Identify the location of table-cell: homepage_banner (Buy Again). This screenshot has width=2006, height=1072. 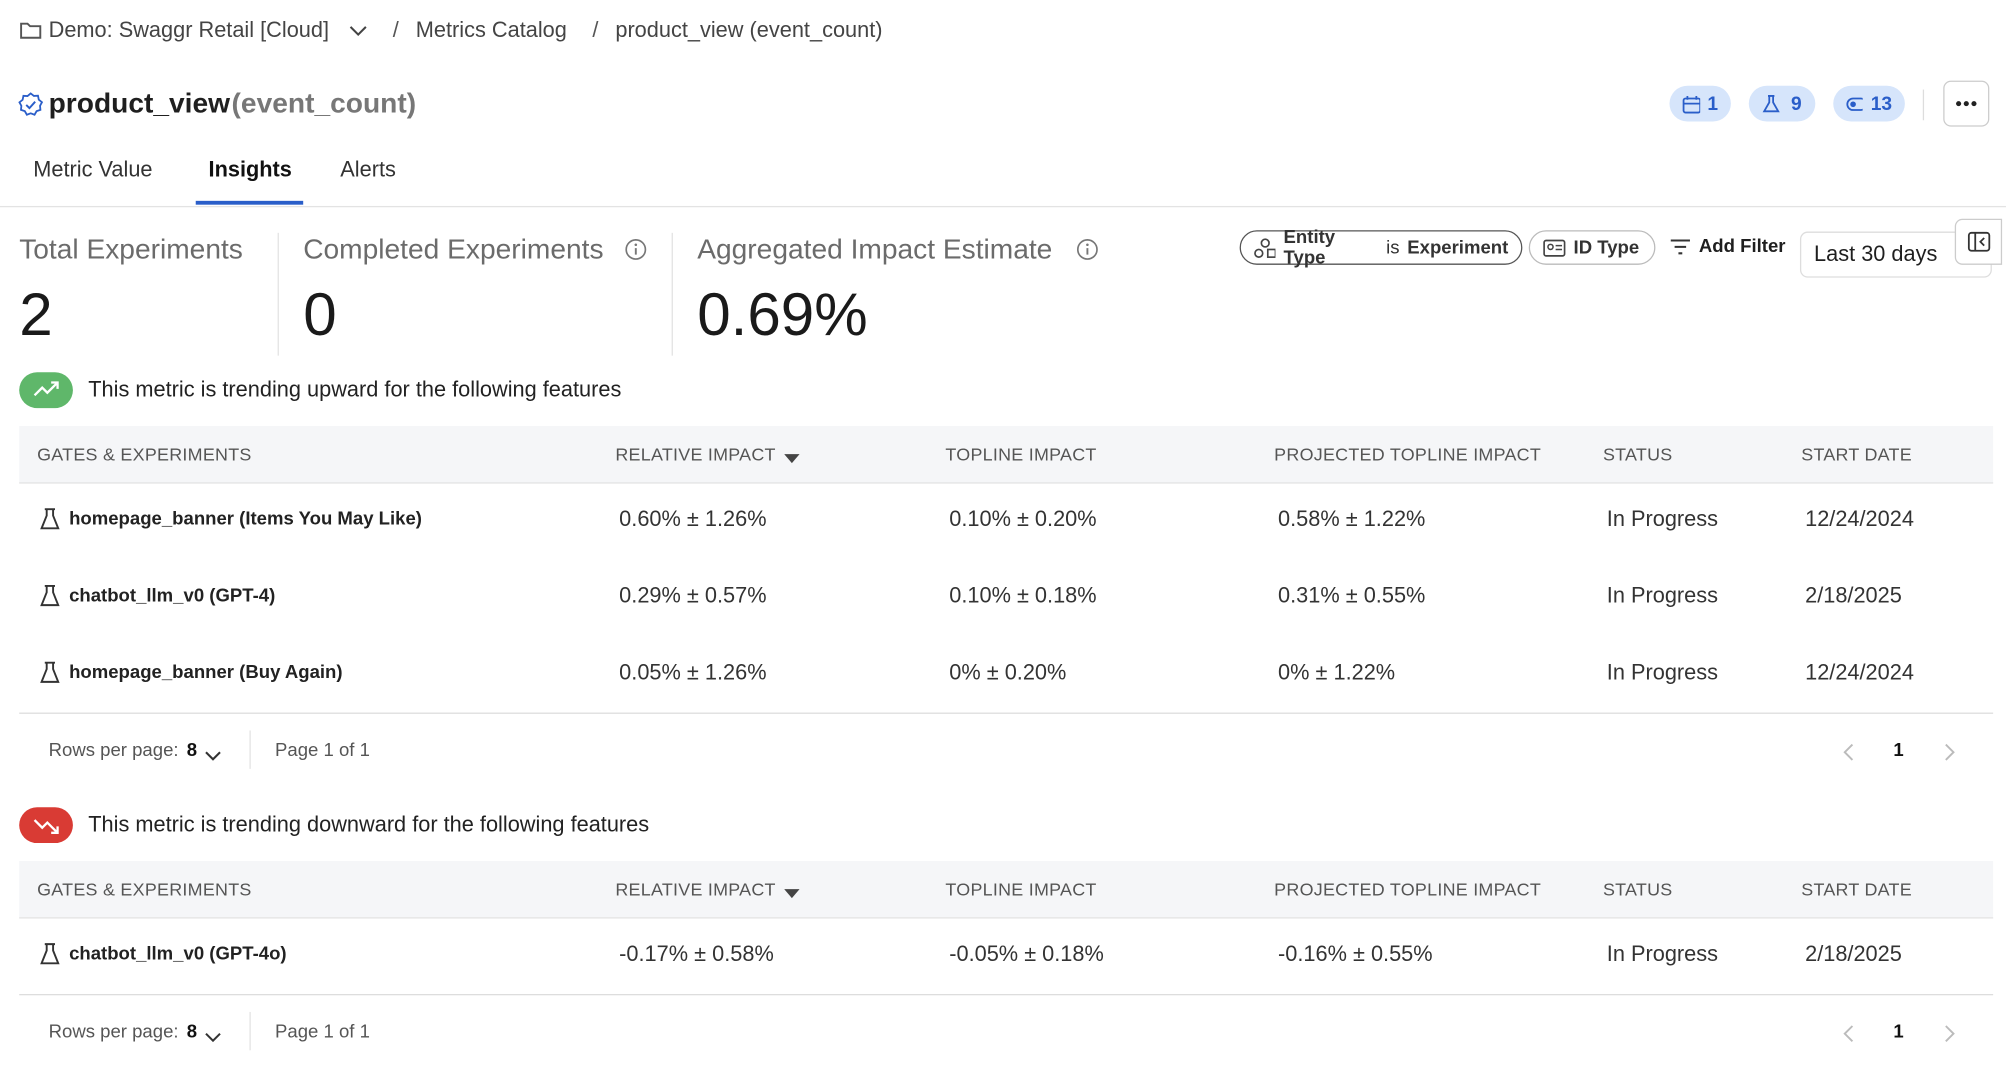
(206, 673).